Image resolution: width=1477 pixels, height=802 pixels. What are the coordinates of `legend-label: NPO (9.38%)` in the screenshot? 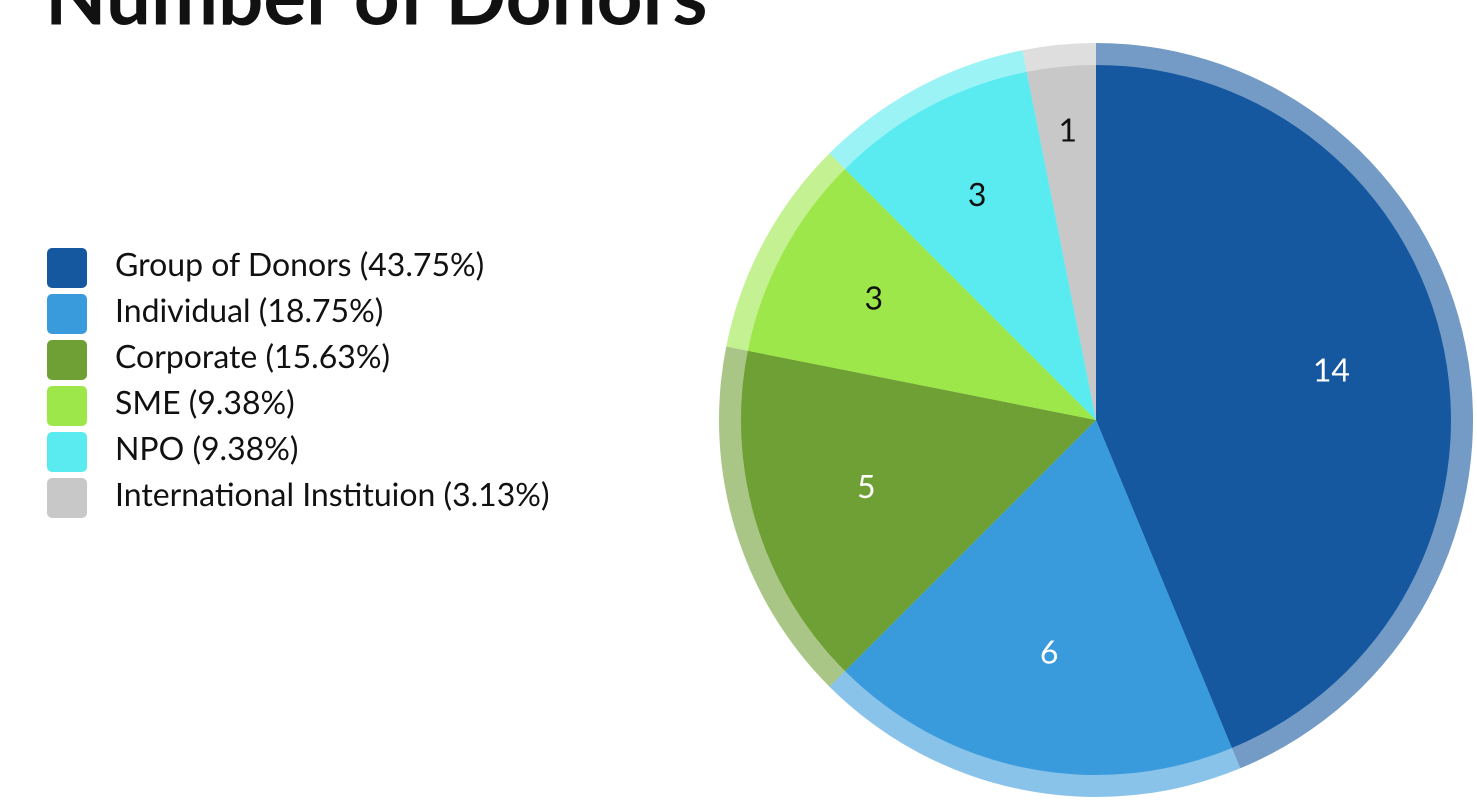 It's located at (206, 447).